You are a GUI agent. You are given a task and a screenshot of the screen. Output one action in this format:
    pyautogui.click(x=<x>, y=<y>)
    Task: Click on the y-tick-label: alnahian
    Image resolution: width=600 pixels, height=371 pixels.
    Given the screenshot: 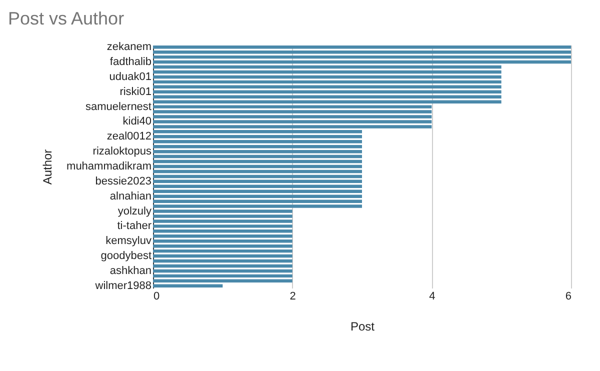 What is the action you would take?
    pyautogui.click(x=131, y=196)
    